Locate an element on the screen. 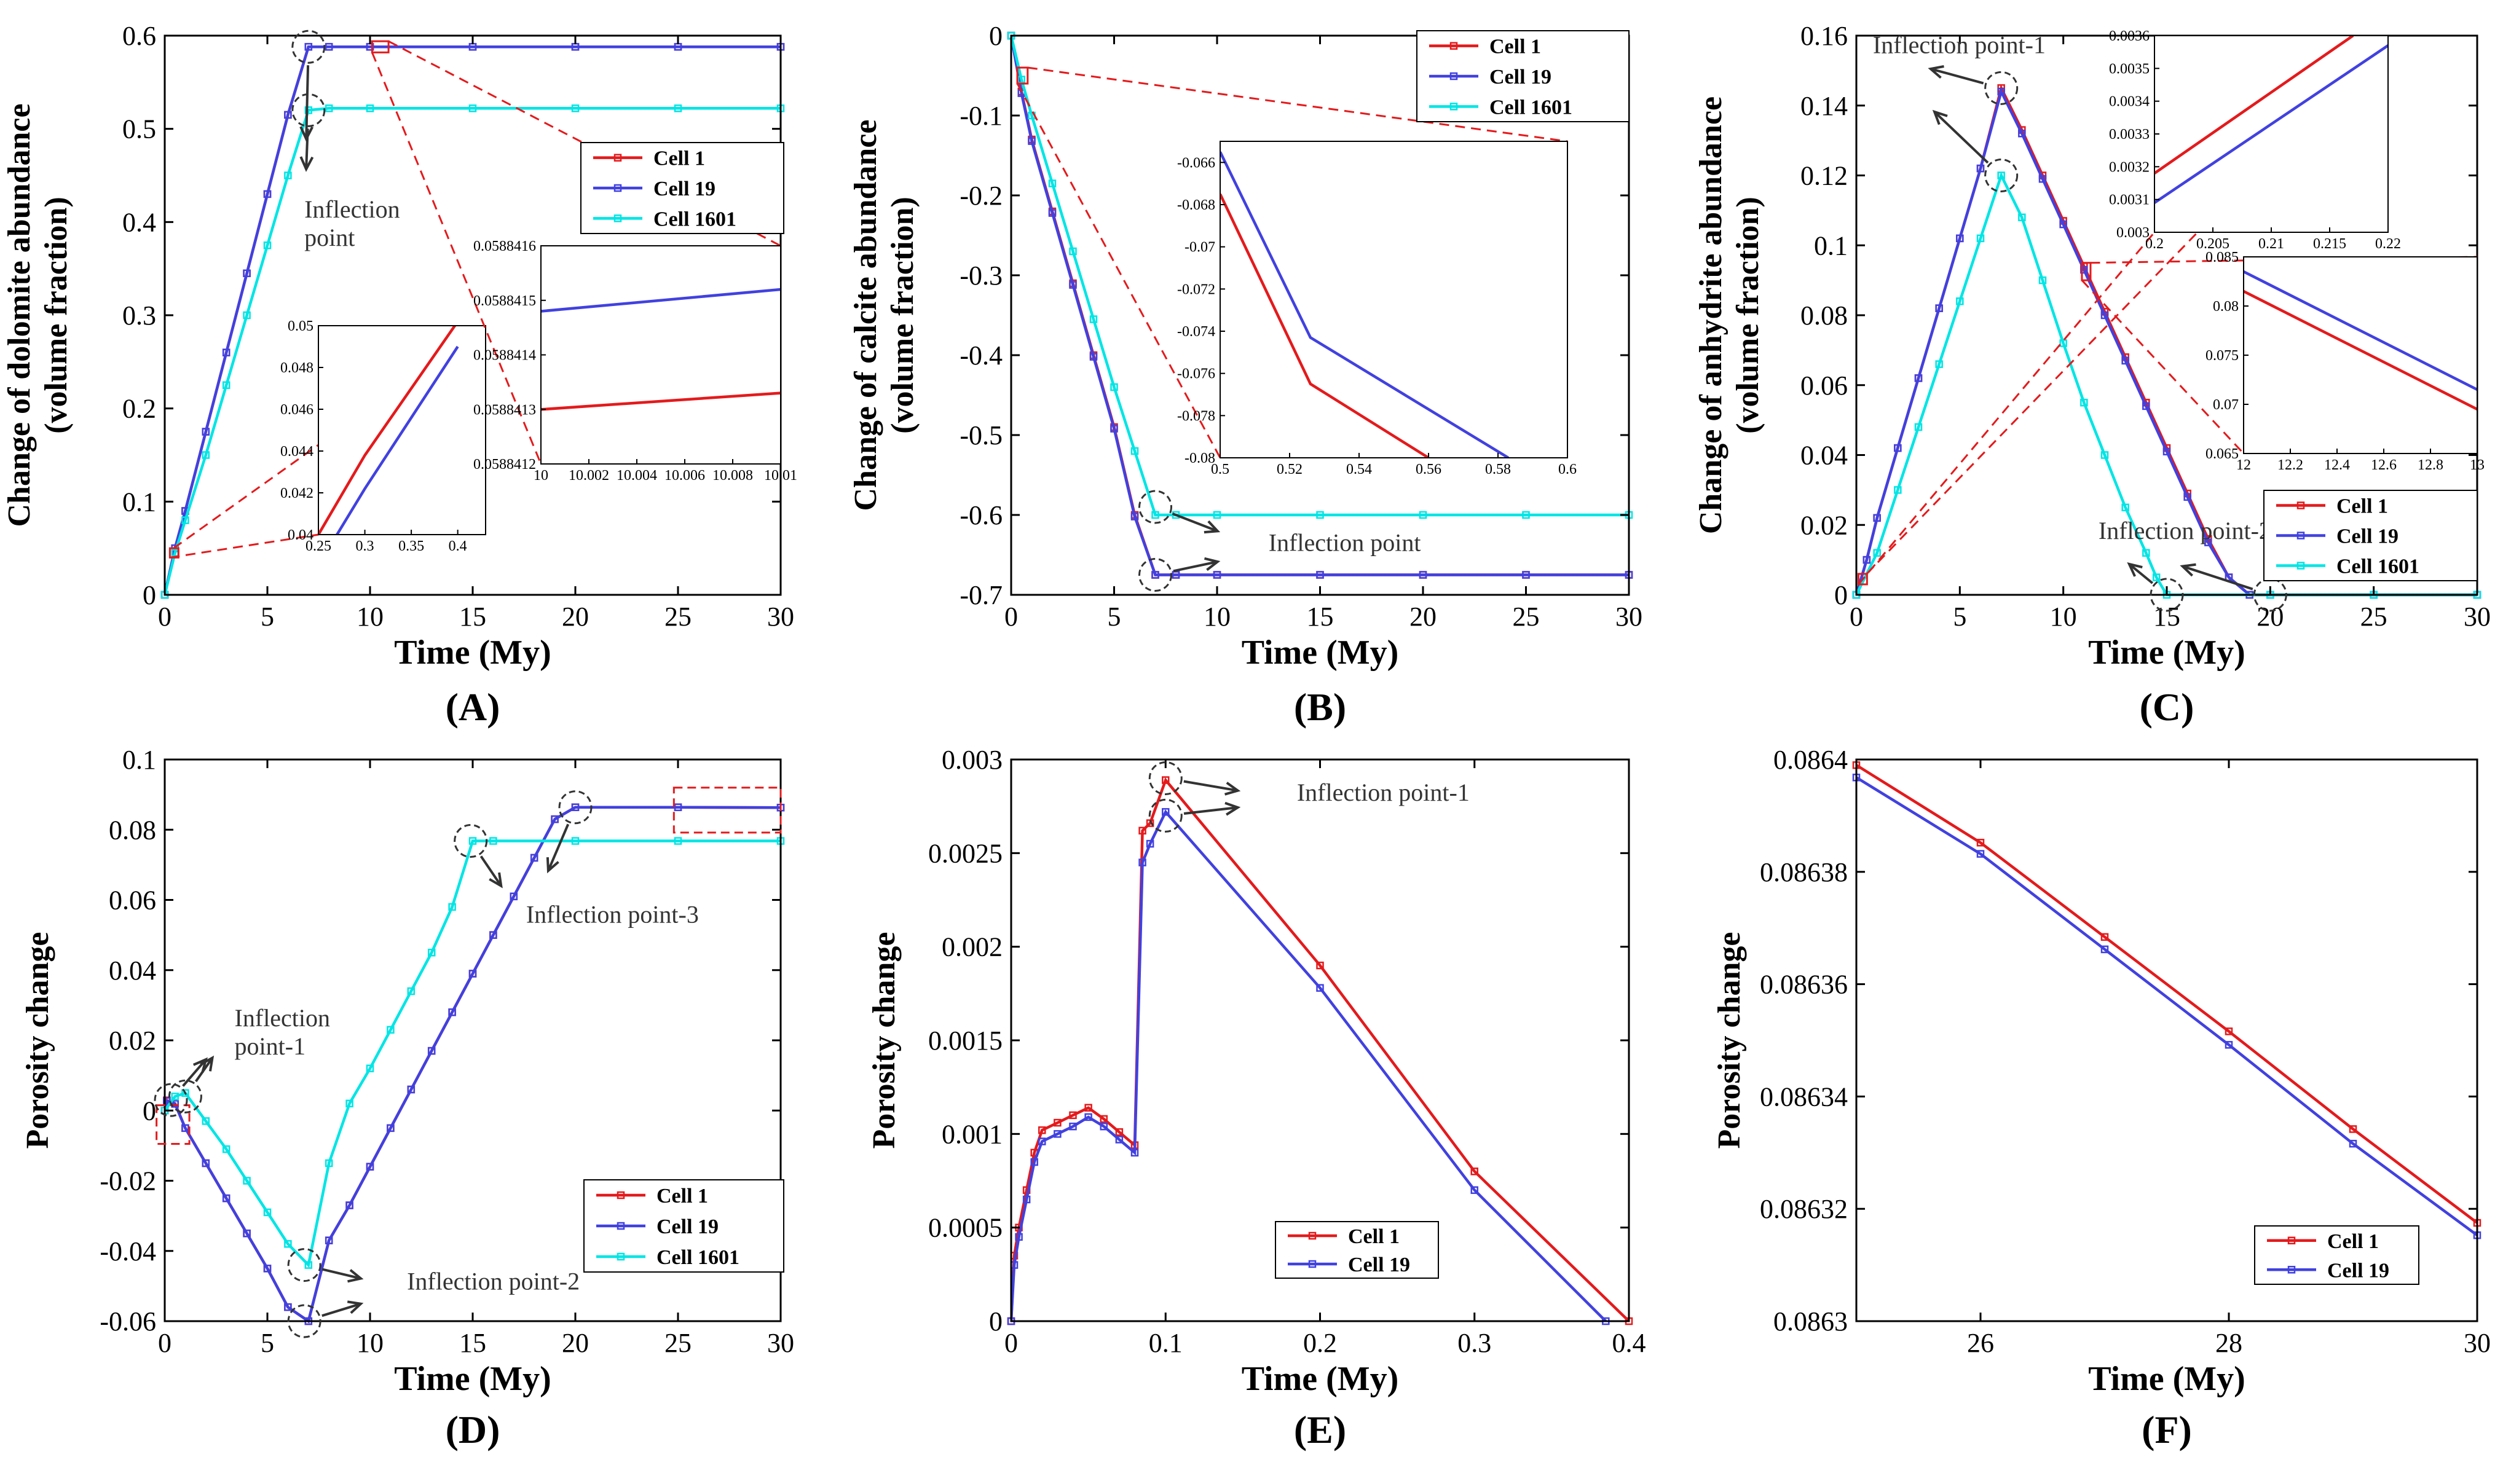 This screenshot has width=2503, height=1484. inset-x-tick-label: 0.4 is located at coordinates (458, 546).